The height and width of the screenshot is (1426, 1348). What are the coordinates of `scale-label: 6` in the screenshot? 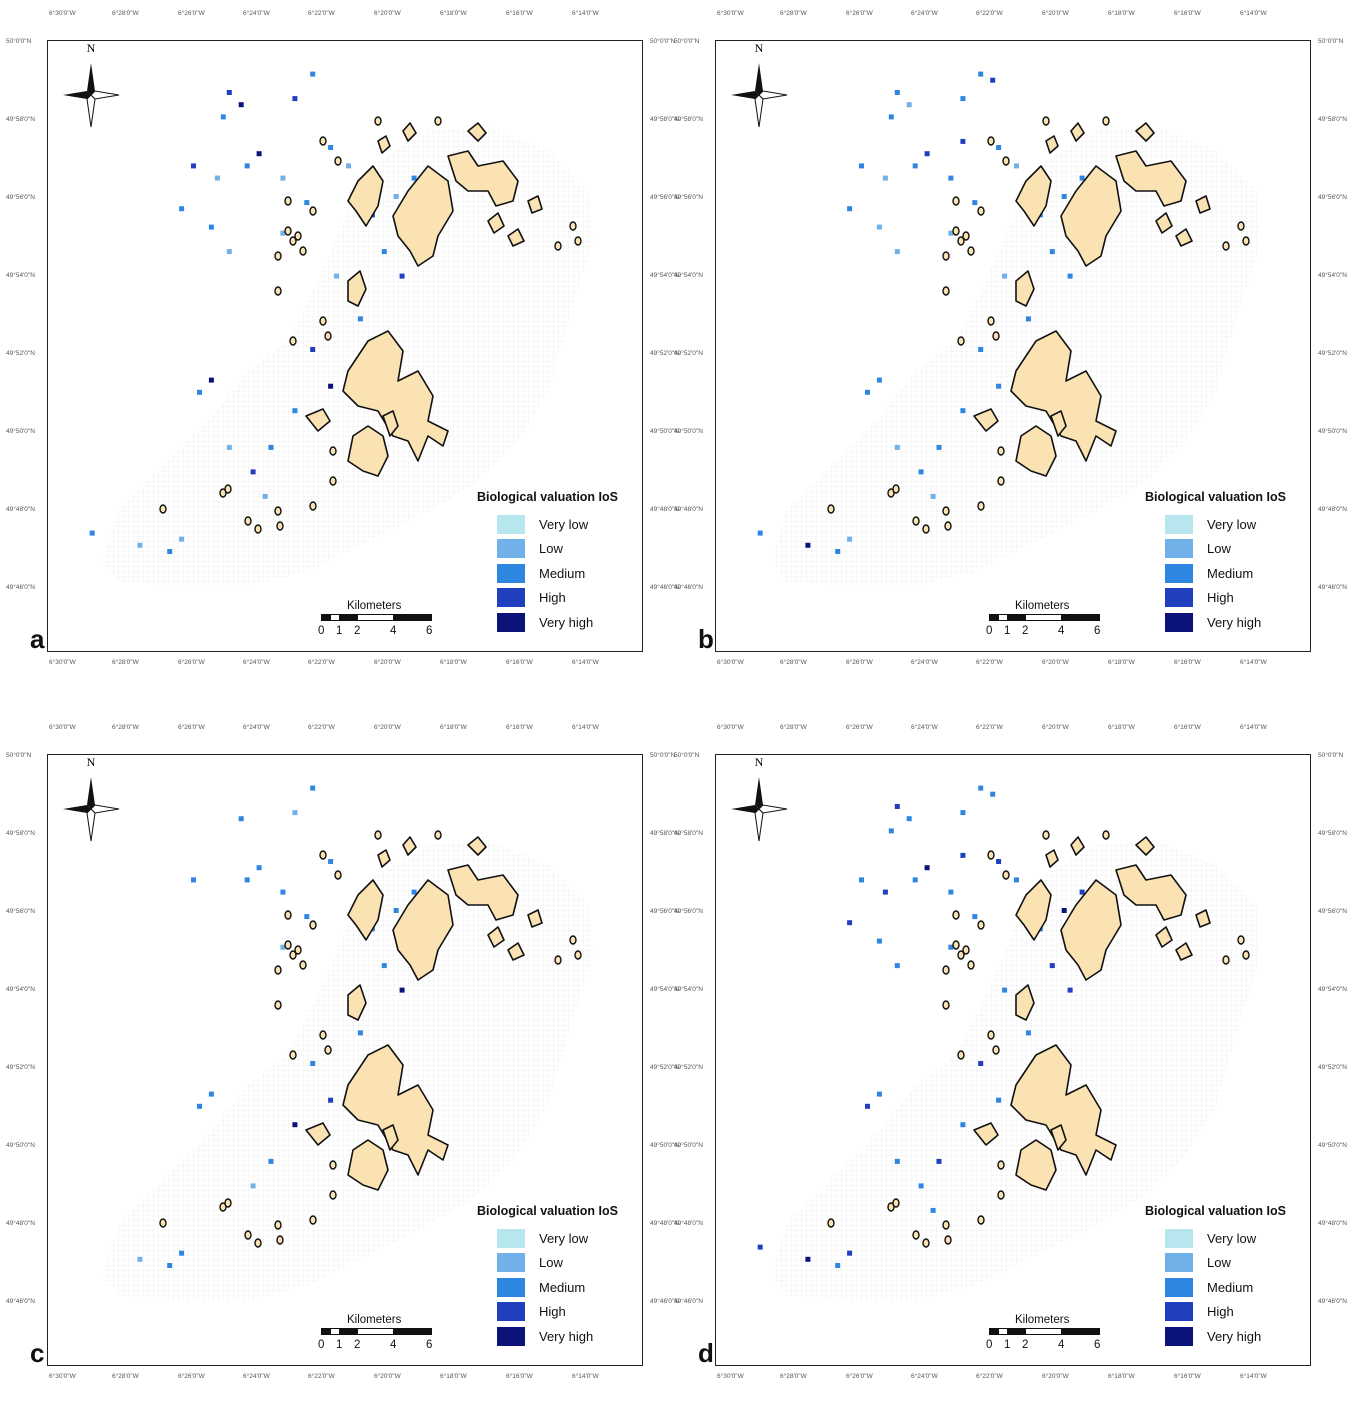 It's located at (429, 631).